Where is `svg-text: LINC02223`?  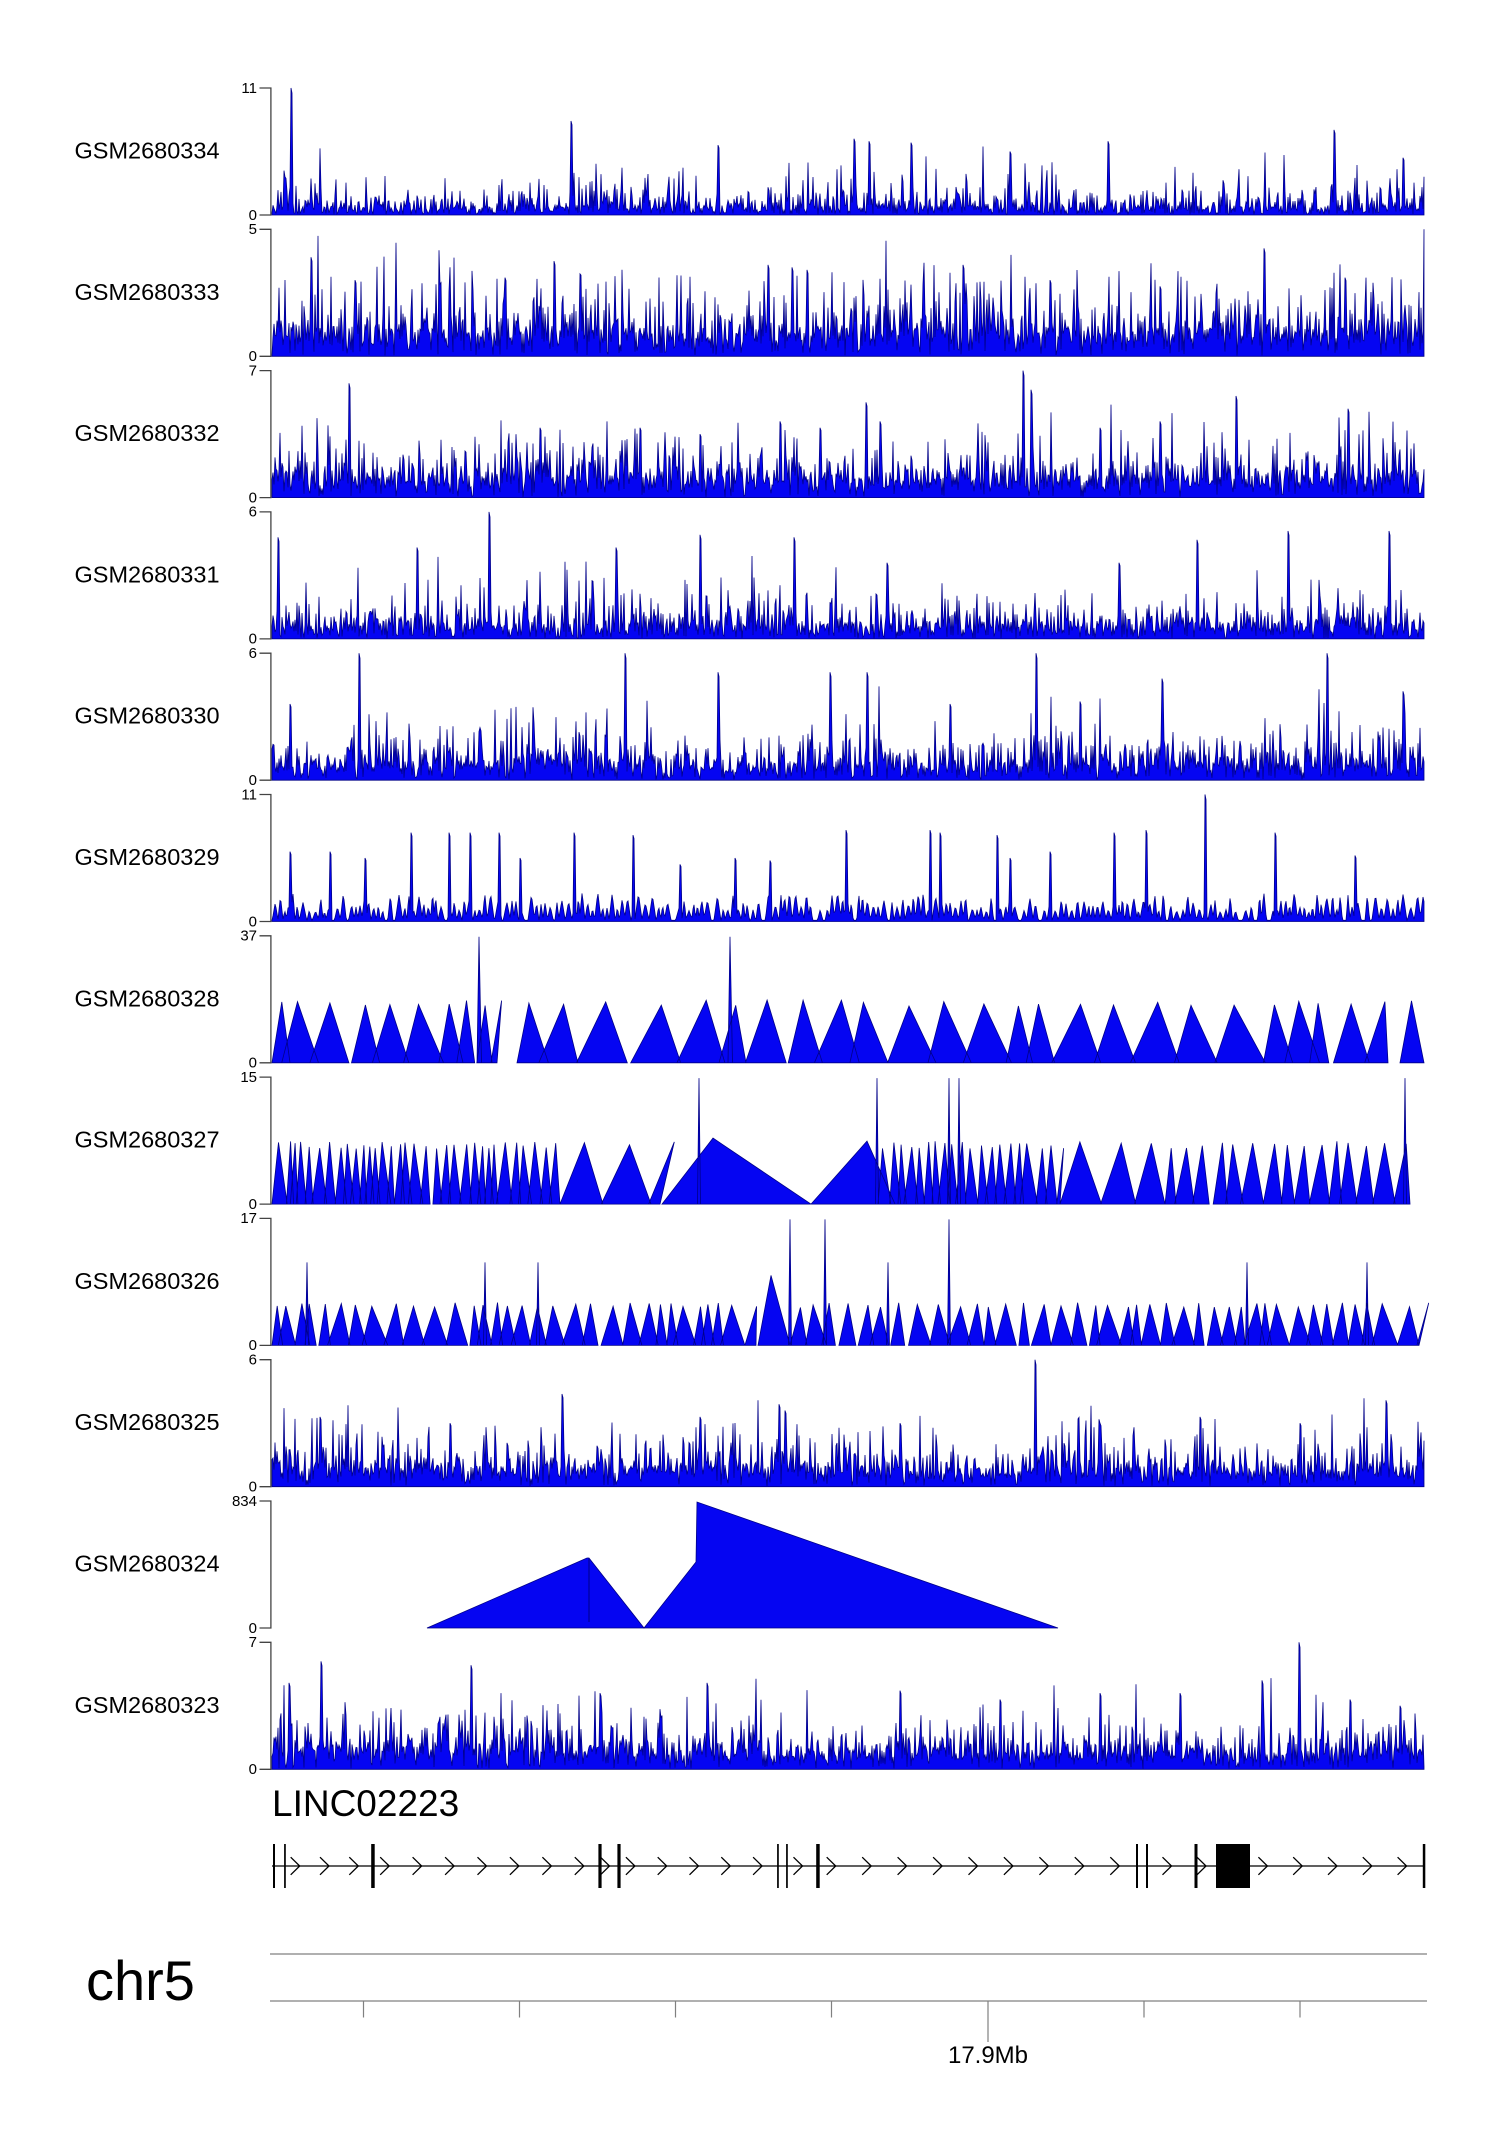 svg-text: LINC02223 is located at coordinates (365, 1803).